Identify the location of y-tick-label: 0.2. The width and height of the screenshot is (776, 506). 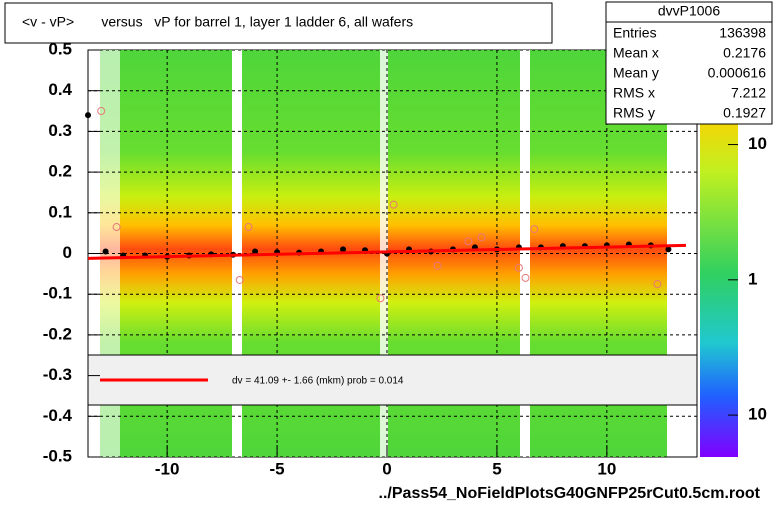
(60, 171).